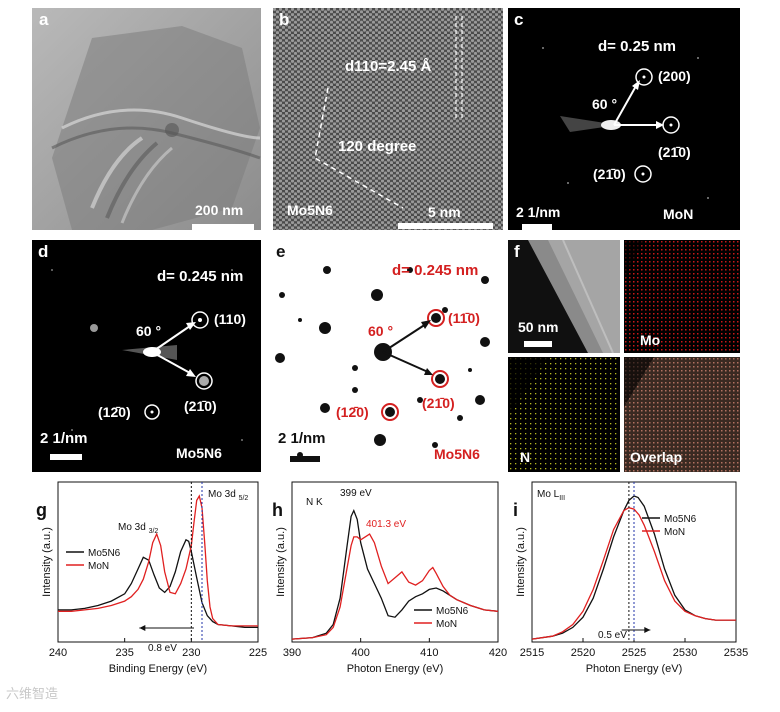 The width and height of the screenshot is (780, 712). I want to click on overlap-map, so click(682, 414).